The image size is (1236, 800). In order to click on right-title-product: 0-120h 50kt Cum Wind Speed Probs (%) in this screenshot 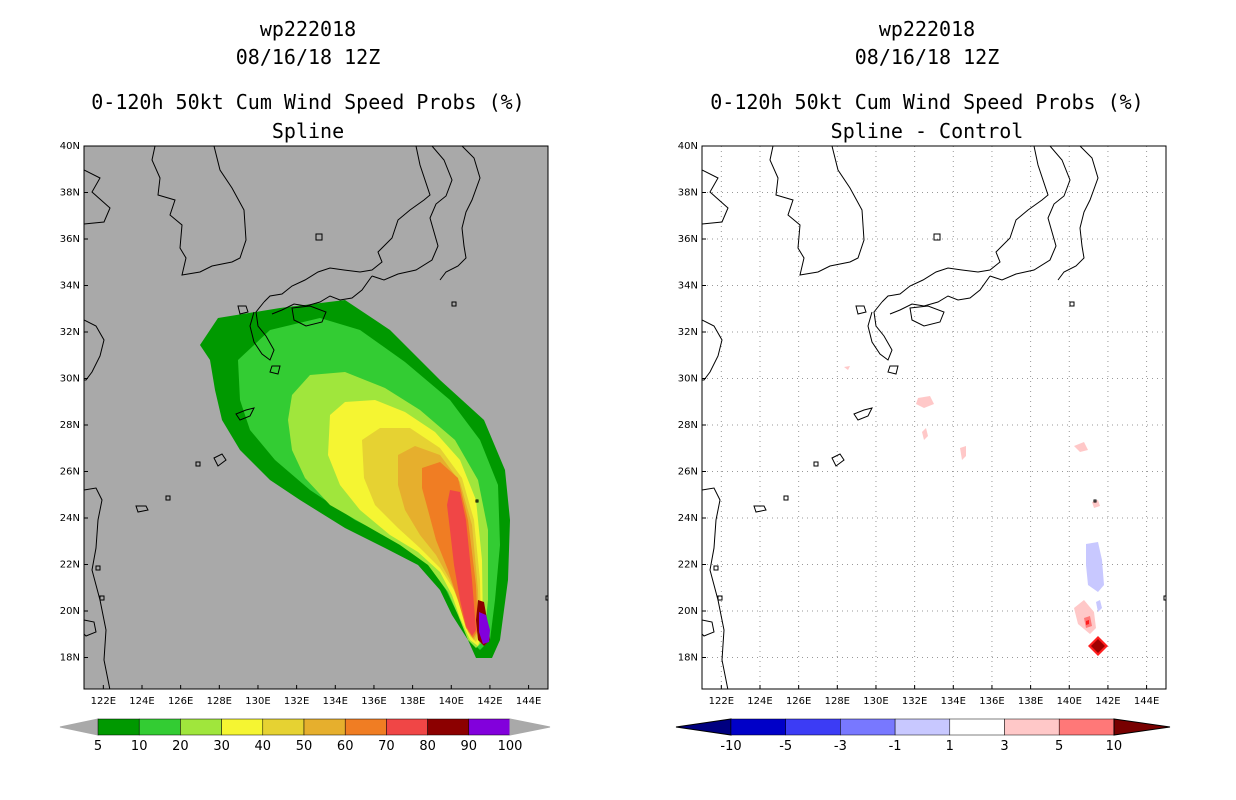, I will do `click(927, 102)`.